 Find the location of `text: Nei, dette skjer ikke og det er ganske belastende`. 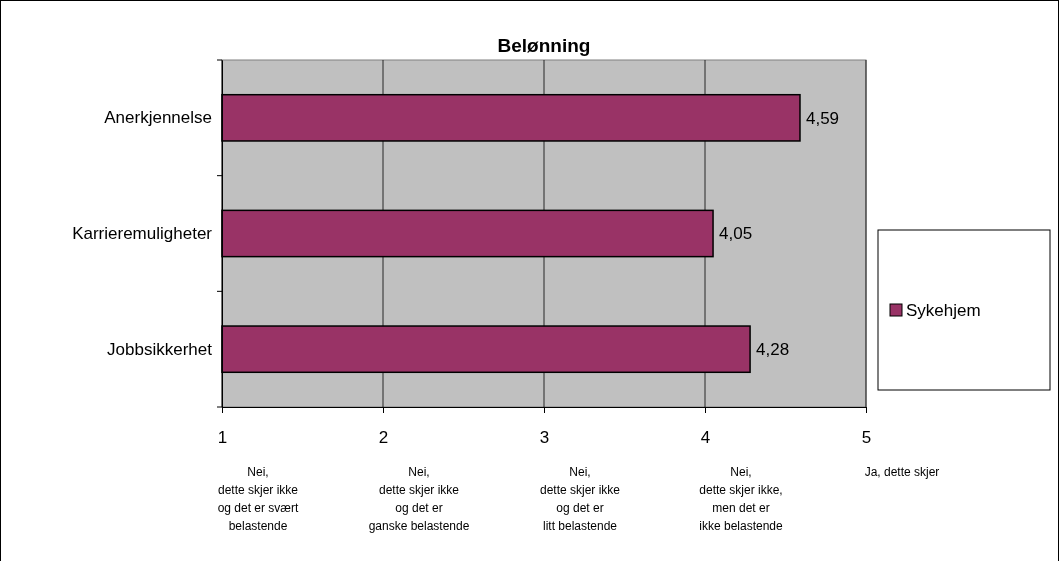

text: Nei, dette skjer ikke og det er ganske belastende is located at coordinates (419, 499).